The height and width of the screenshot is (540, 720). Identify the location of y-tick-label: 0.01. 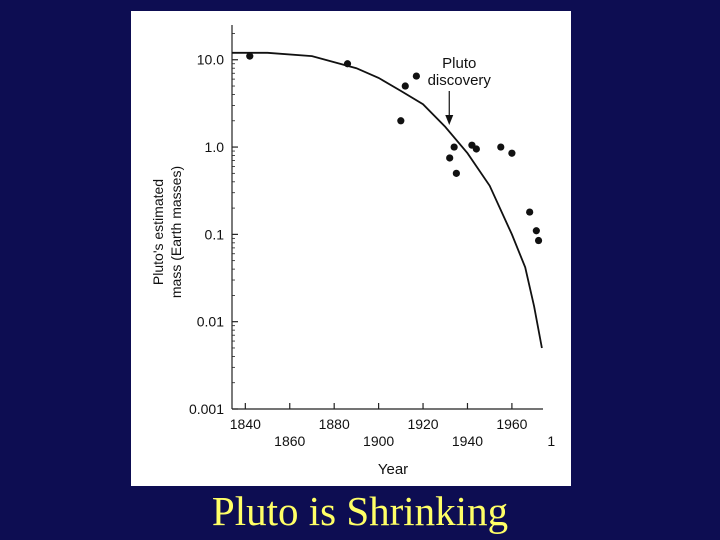
(210, 322).